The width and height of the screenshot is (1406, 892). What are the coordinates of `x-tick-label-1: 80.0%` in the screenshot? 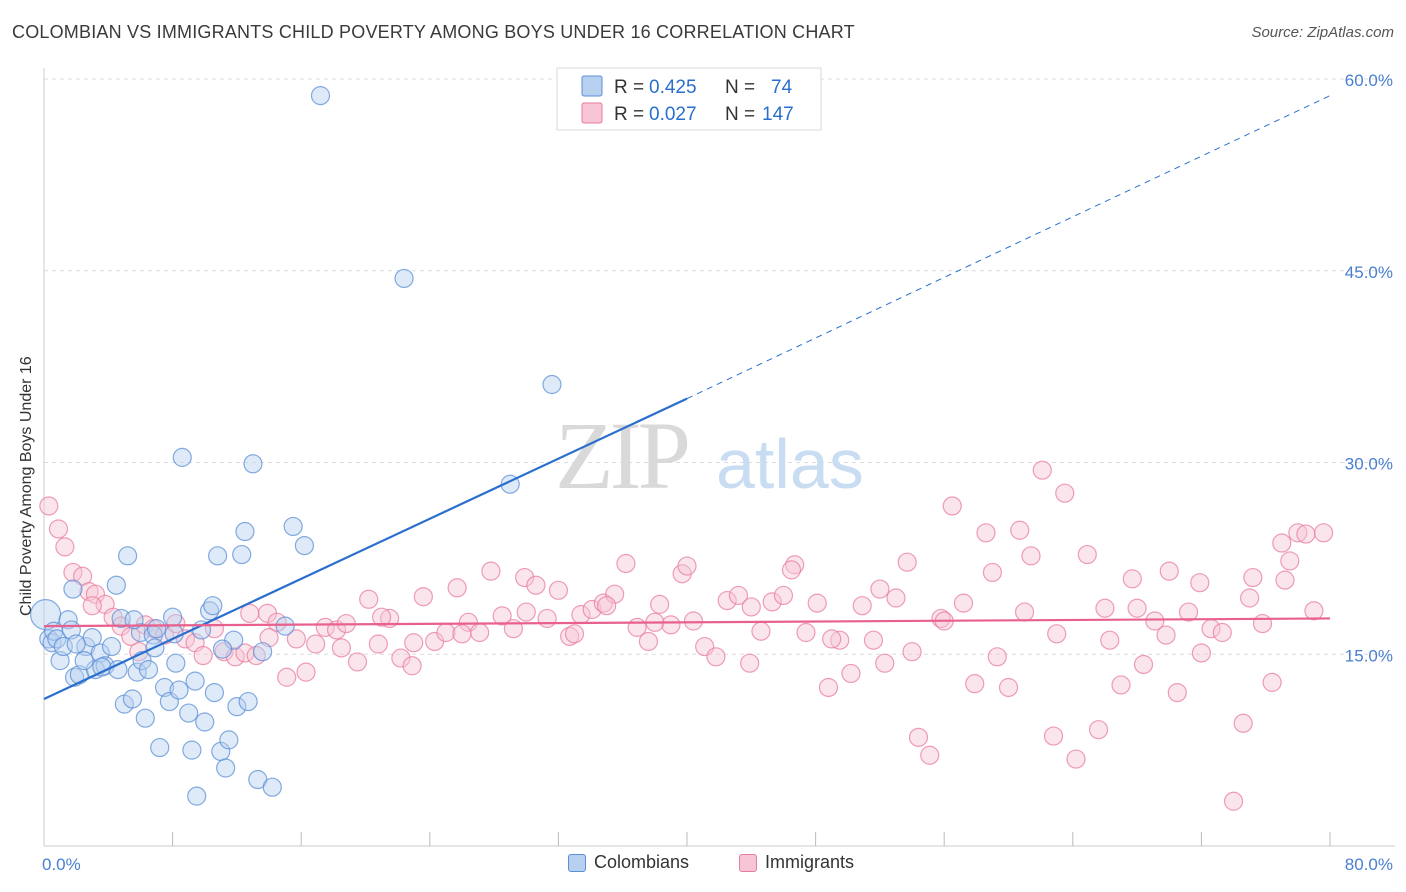 It's located at (1369, 864).